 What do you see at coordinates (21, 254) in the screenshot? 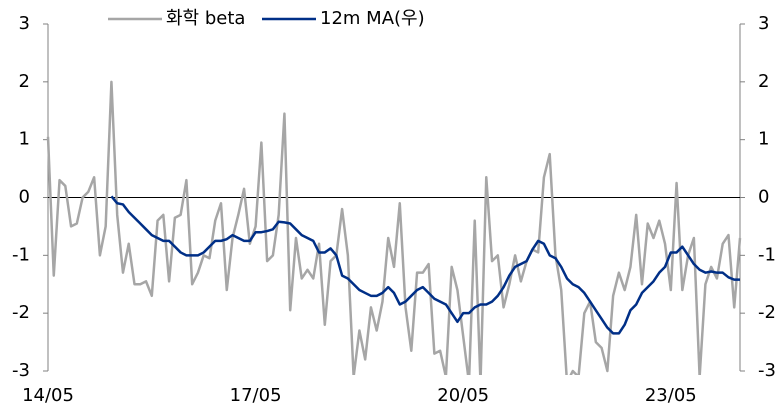
I see `y-tick-label: -1` at bounding box center [21, 254].